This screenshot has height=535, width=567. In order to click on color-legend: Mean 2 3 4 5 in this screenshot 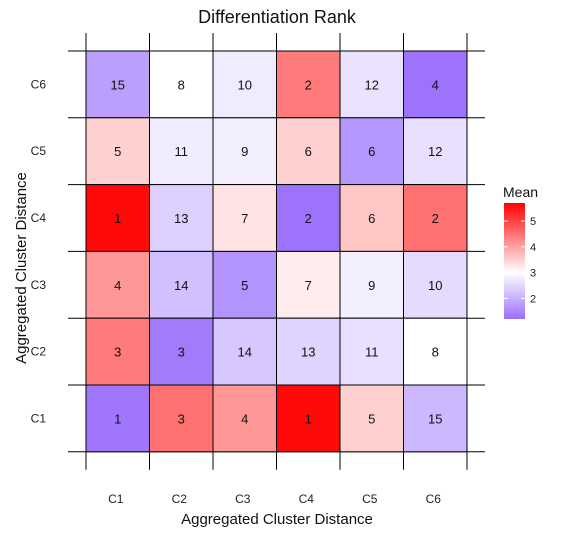, I will do `click(520, 251)`.